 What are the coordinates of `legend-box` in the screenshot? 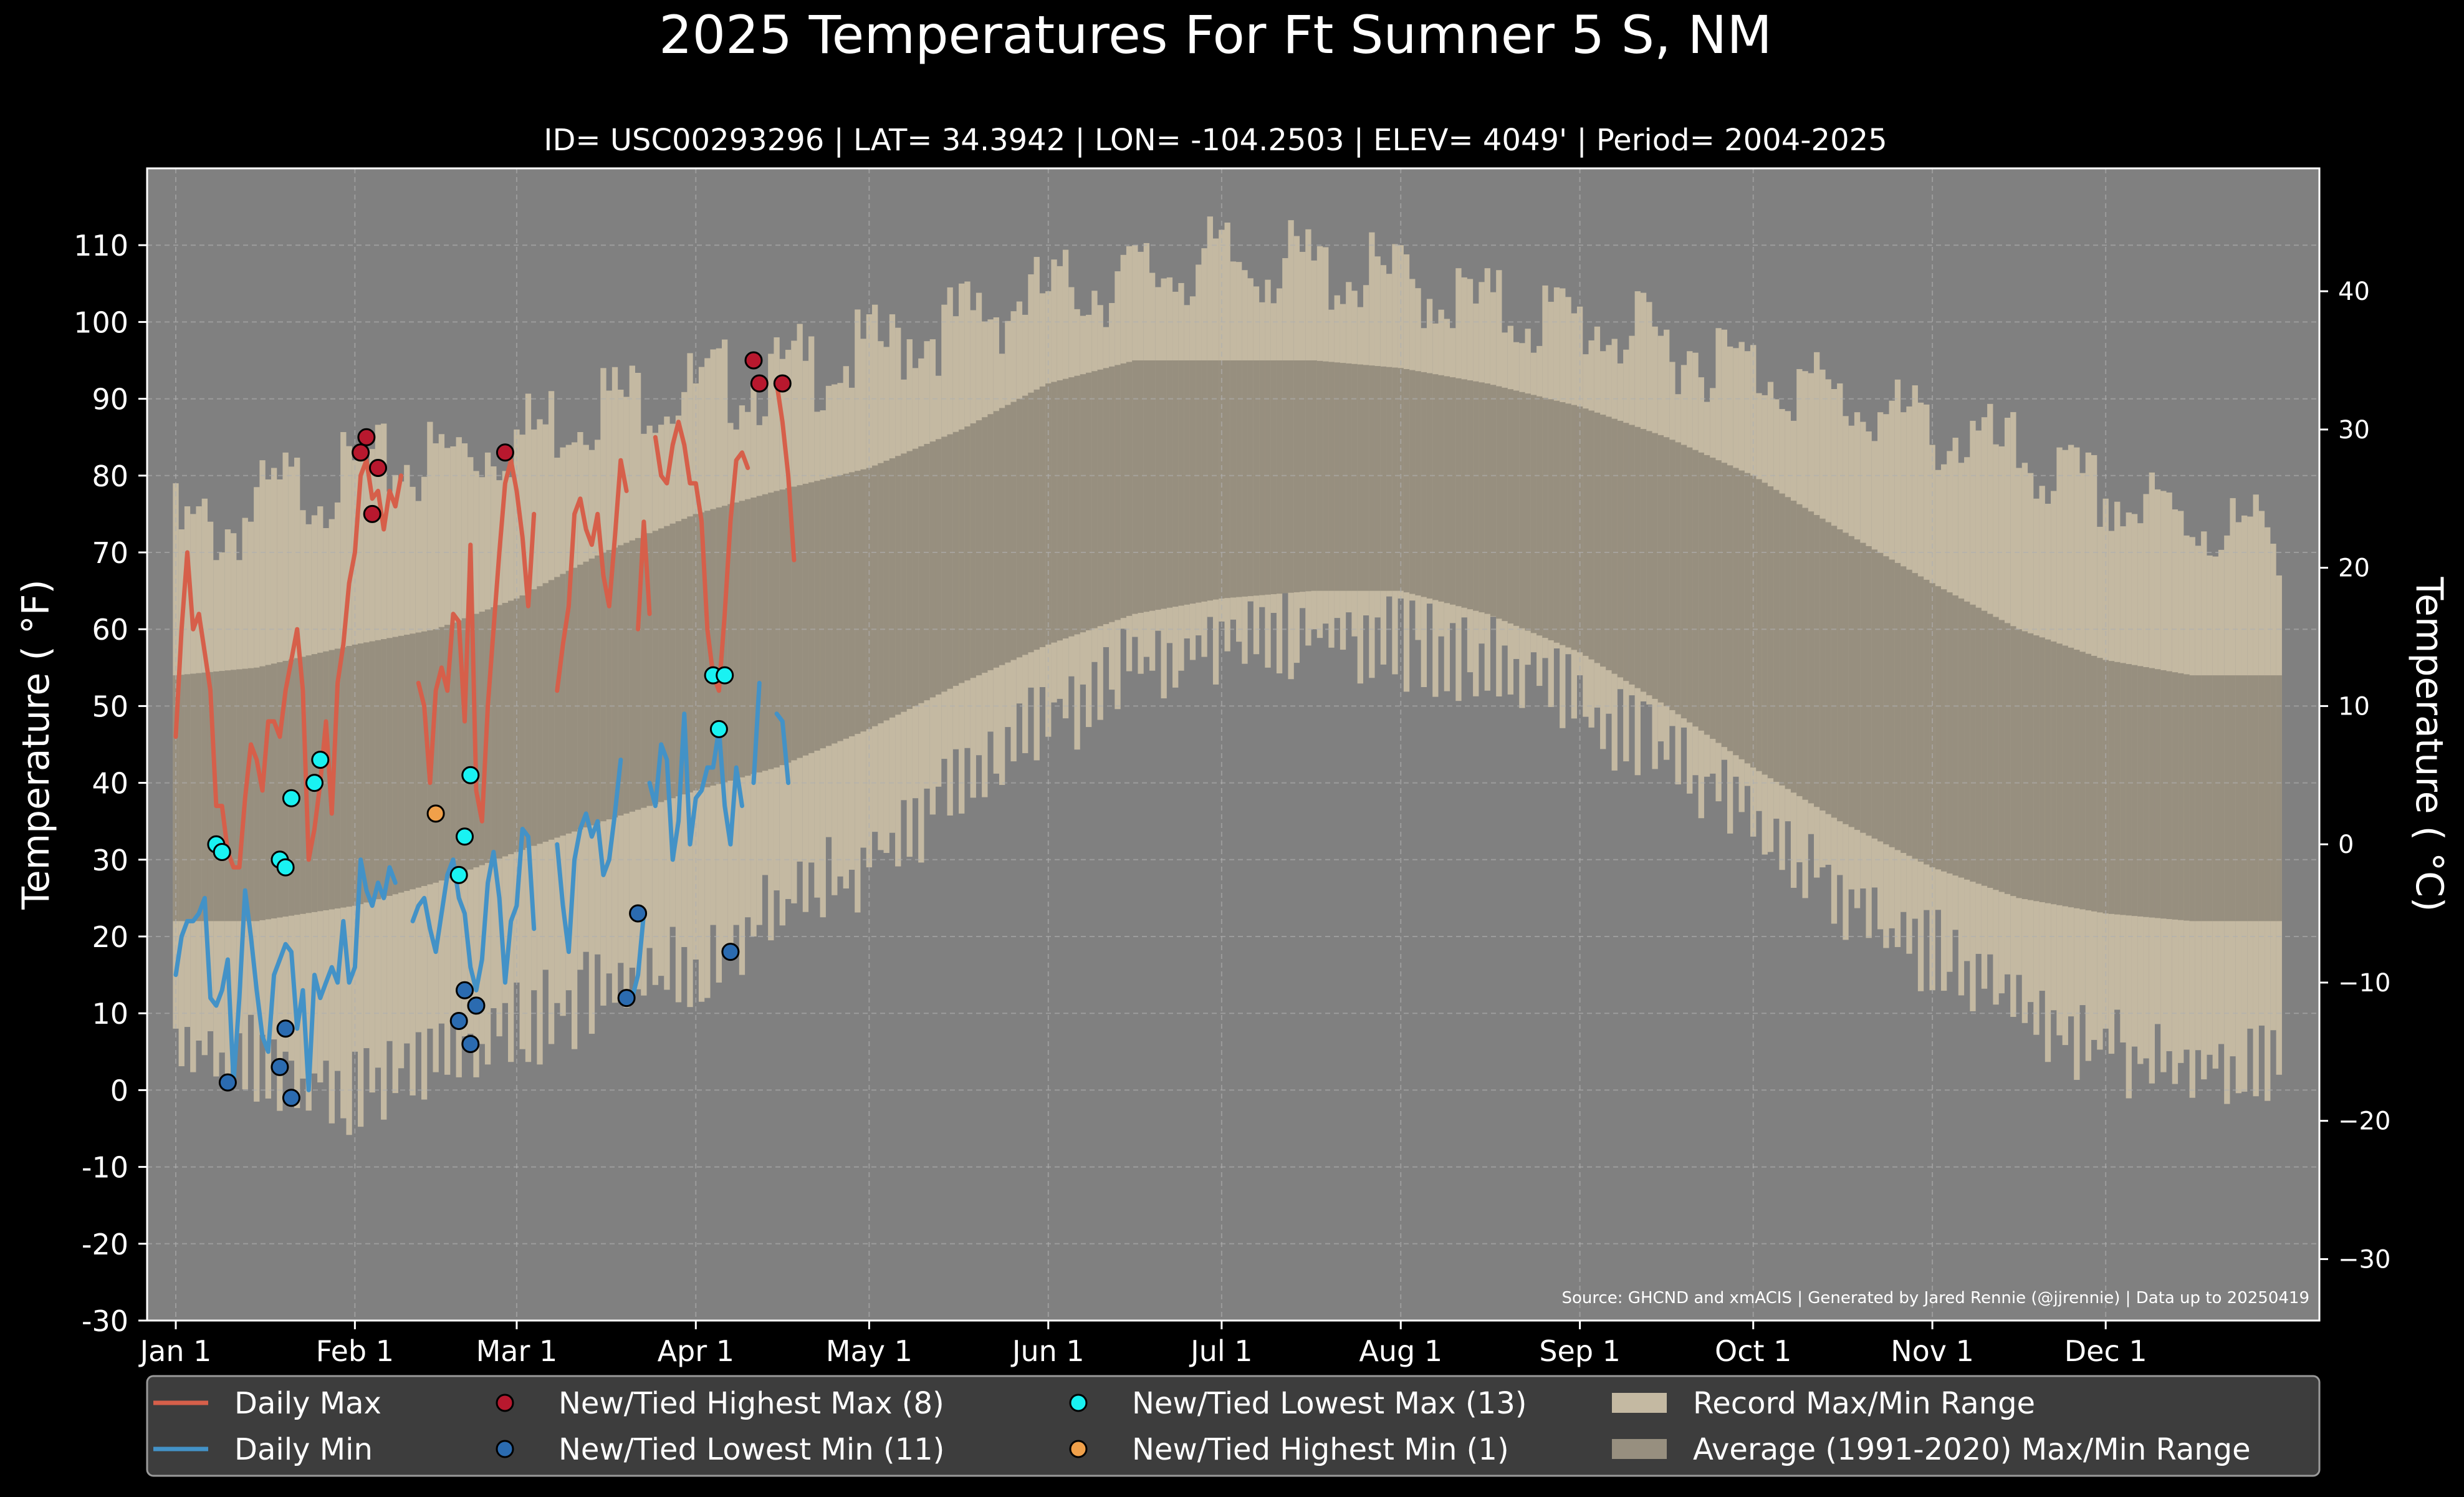 It's located at (1233, 1426).